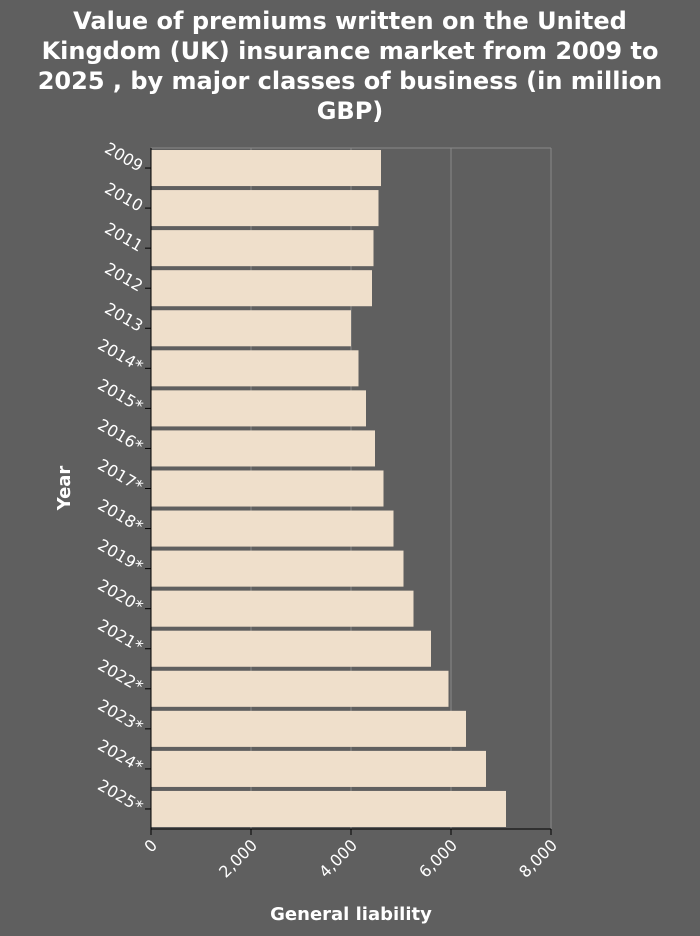  What do you see at coordinates (123, 277) in the screenshot?
I see `y-tick-label: 2012` at bounding box center [123, 277].